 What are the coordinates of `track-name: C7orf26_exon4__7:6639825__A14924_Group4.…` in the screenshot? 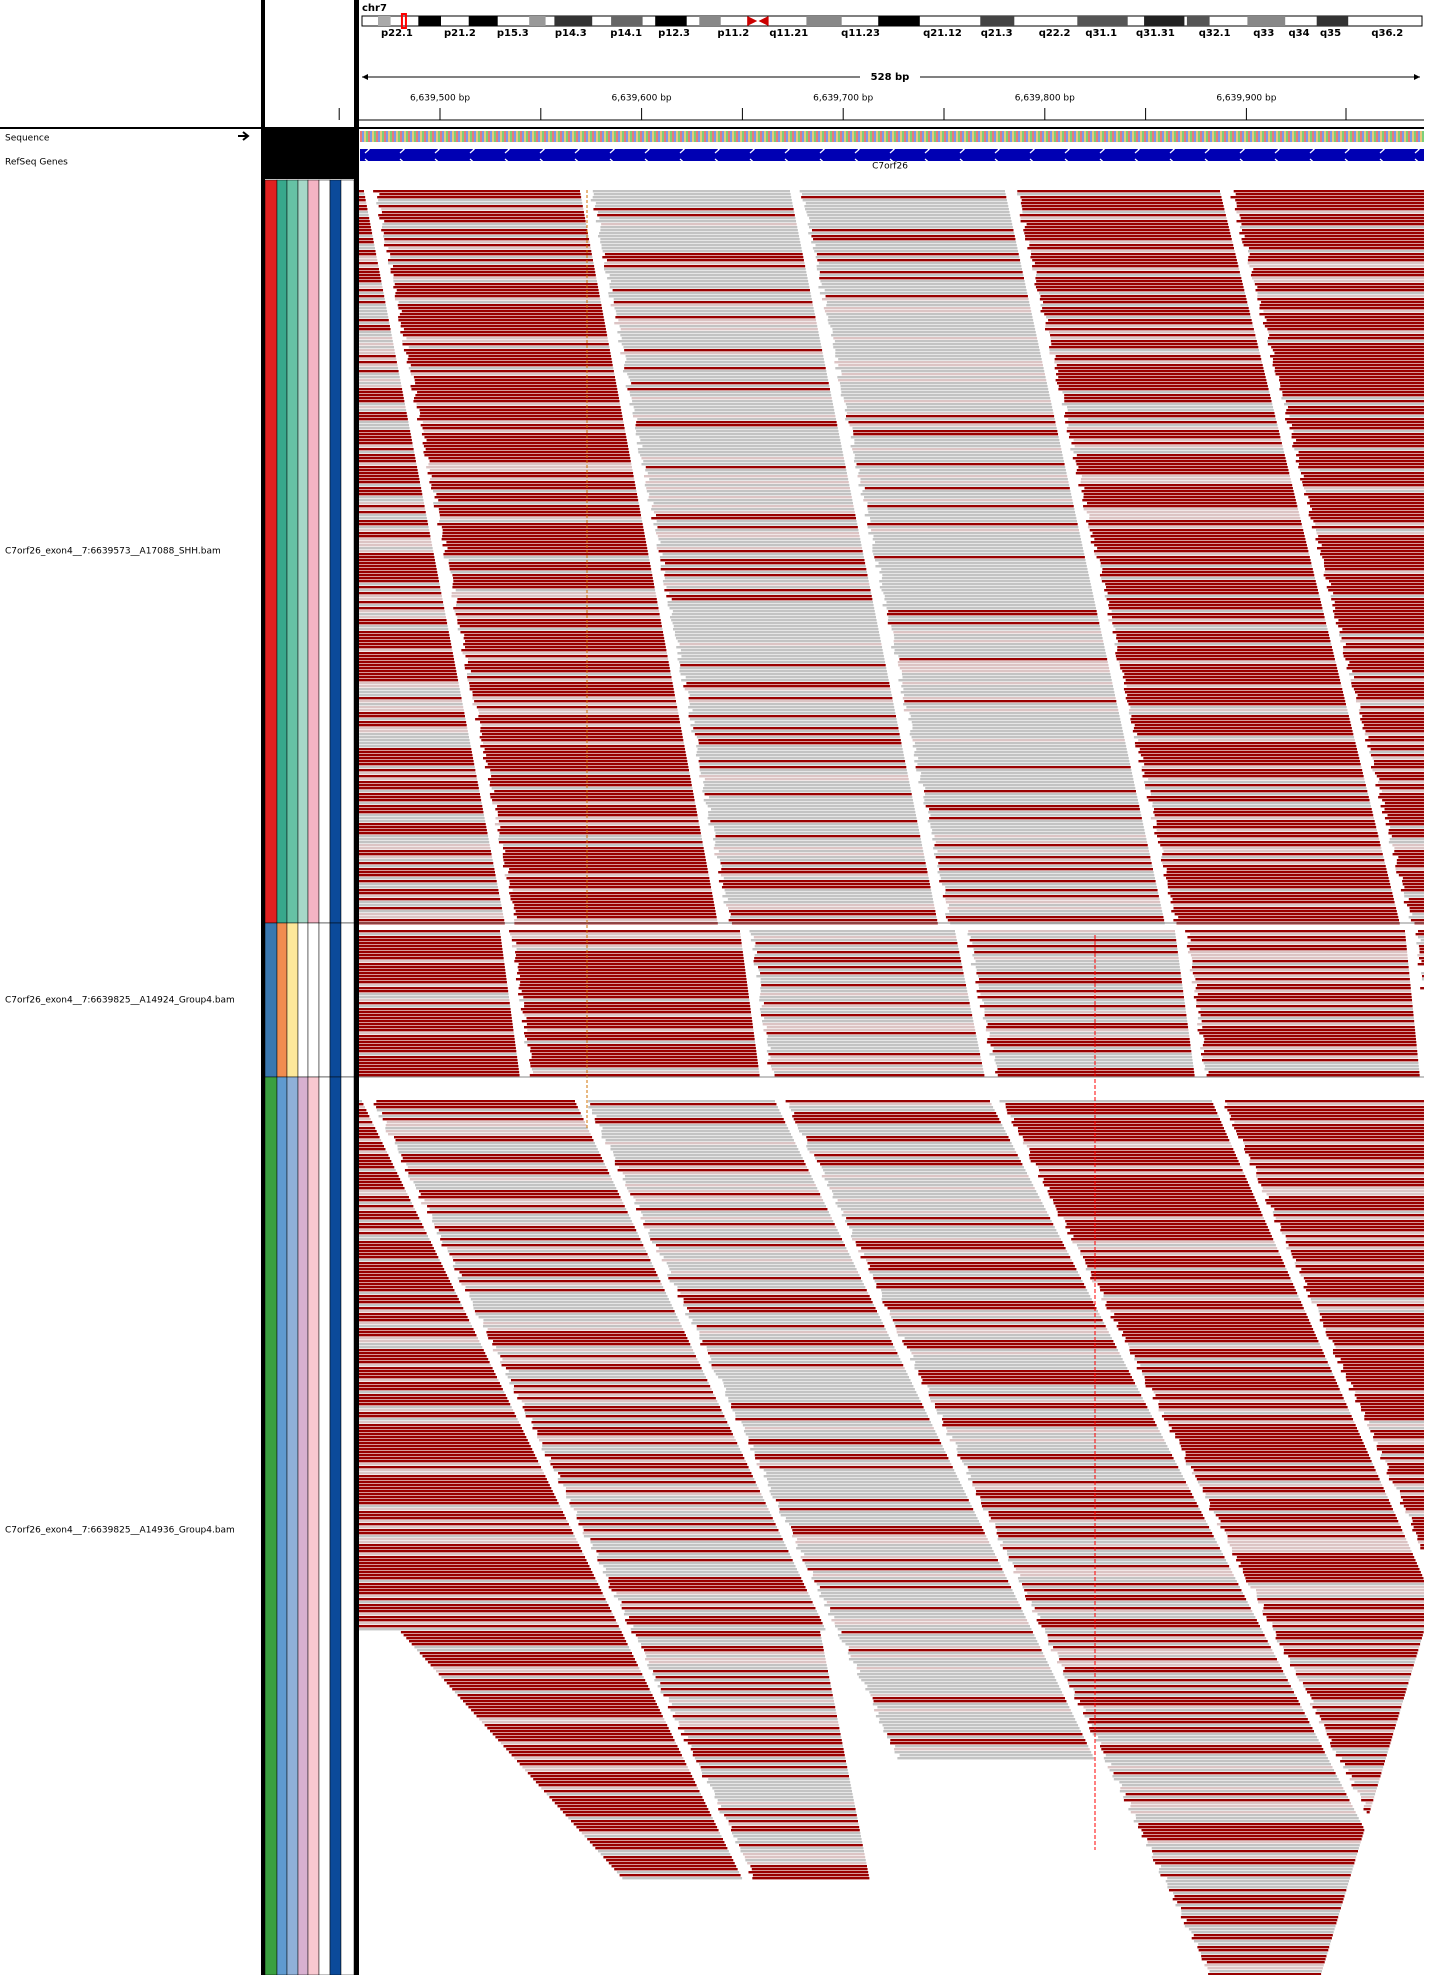 It's located at (120, 1001).